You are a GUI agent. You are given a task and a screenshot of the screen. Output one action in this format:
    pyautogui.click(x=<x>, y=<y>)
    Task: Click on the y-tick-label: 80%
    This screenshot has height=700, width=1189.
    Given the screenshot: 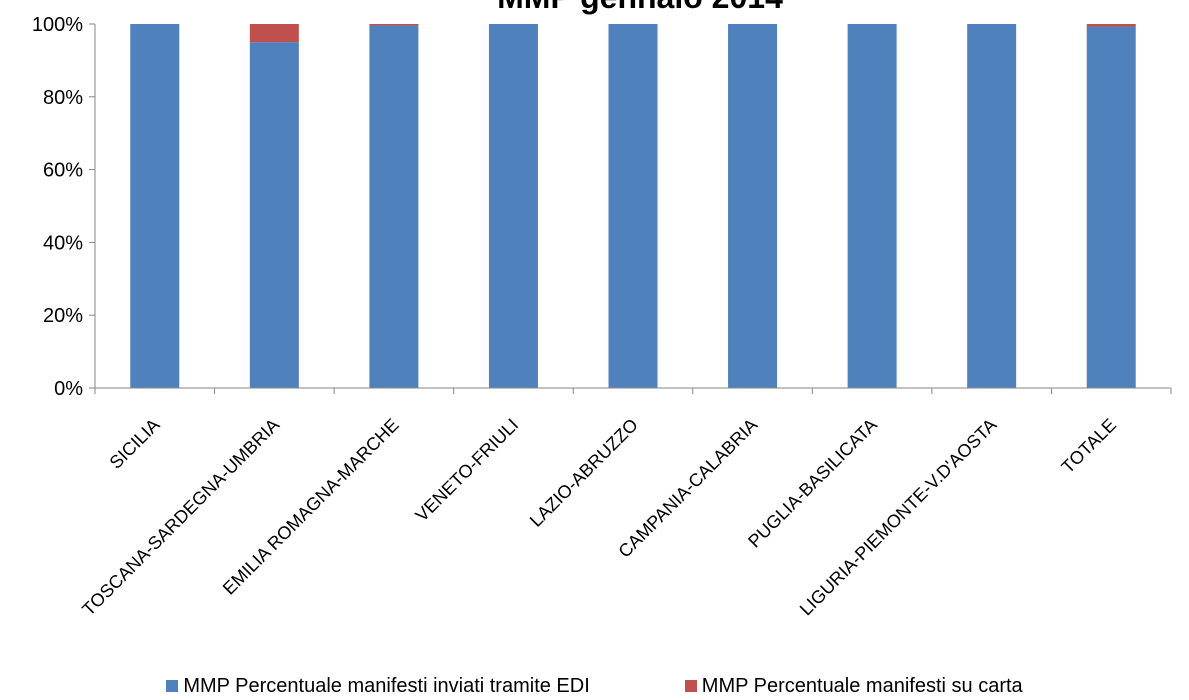 What is the action you would take?
    pyautogui.click(x=63, y=98)
    